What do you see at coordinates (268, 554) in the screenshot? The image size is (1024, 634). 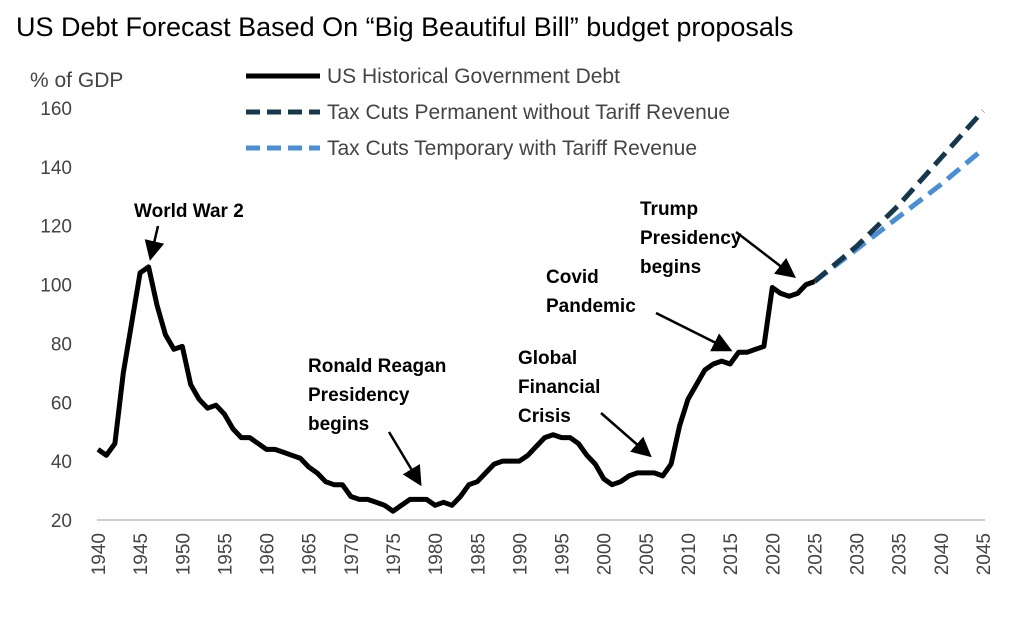 I see `x-tick-label: 1960` at bounding box center [268, 554].